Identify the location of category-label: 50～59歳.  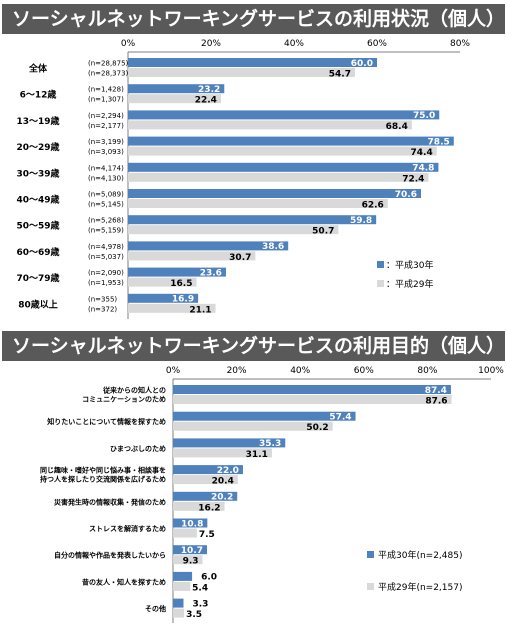
(37, 226).